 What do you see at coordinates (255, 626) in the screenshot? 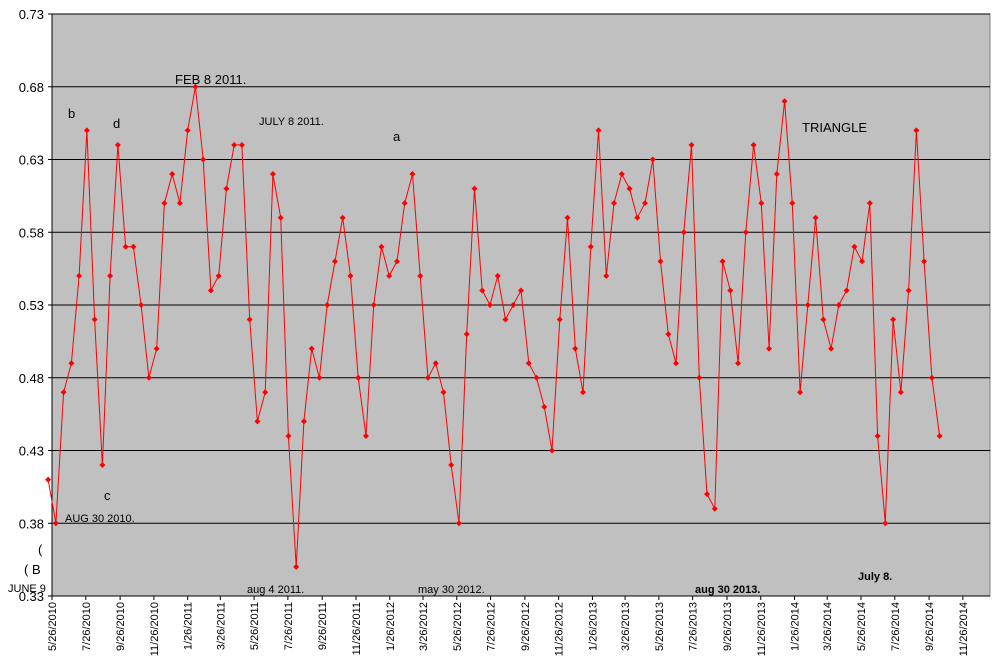
I see `x-tick-label: 5/26/2011` at bounding box center [255, 626].